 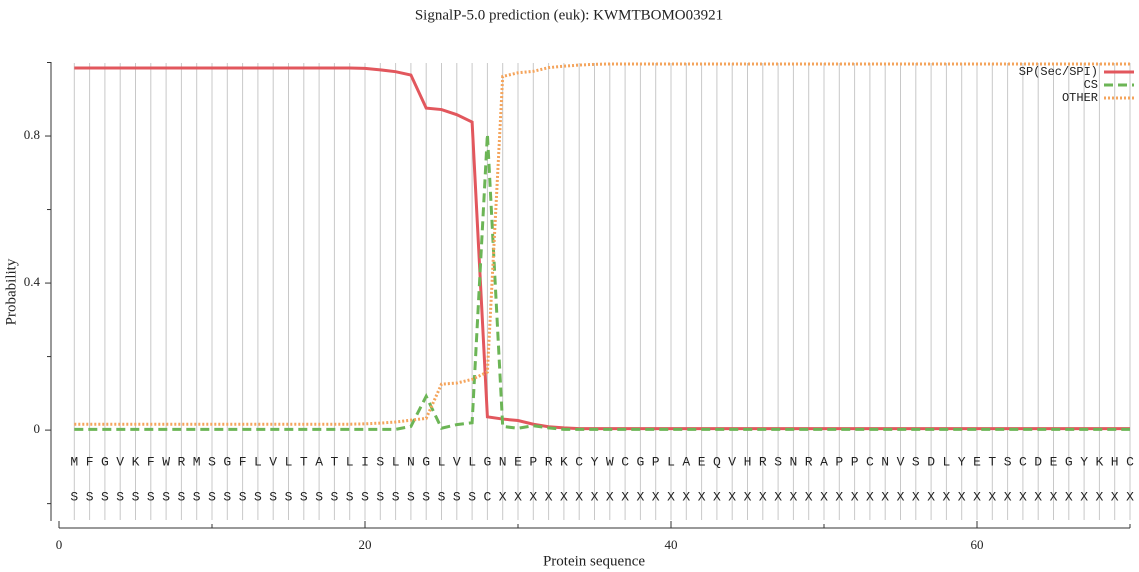 What do you see at coordinates (1091, 85) in the screenshot?
I see `legend-label: CS` at bounding box center [1091, 85].